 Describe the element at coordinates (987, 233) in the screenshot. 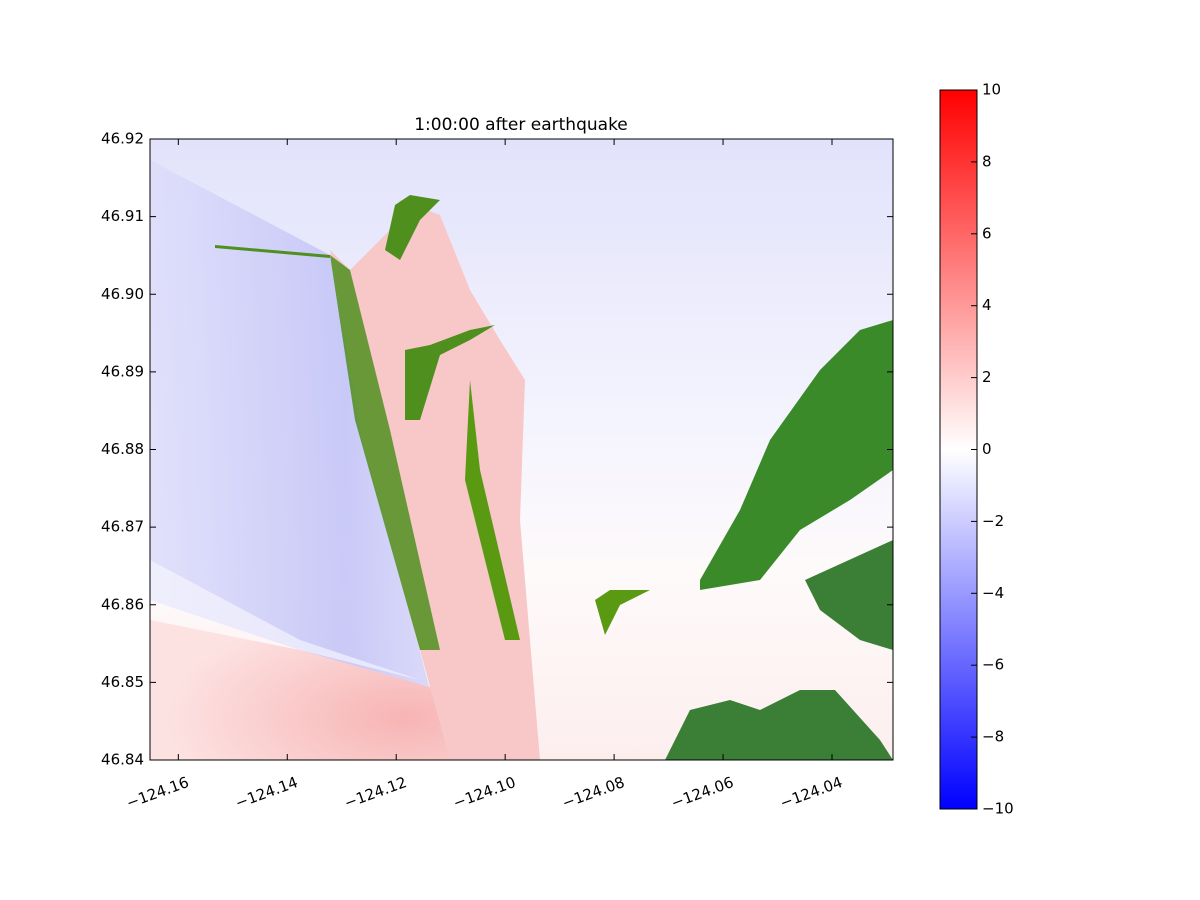

I see `colorbar-tick-label: 6` at that location.